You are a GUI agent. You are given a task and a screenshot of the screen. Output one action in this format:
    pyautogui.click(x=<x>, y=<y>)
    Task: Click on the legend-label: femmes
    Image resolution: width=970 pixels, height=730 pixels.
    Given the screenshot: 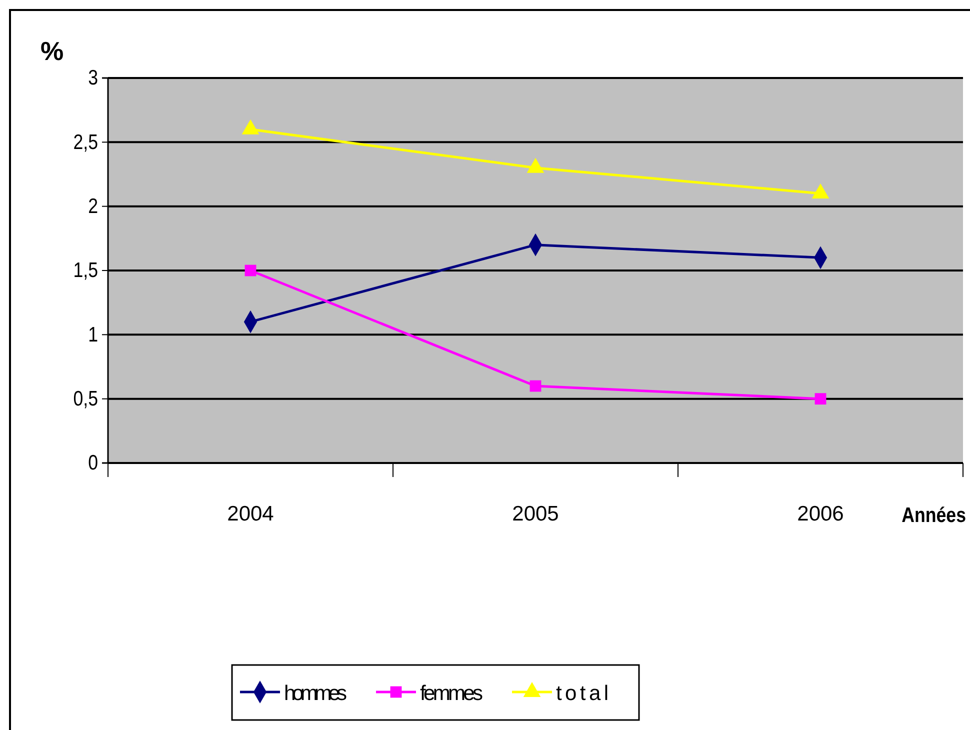 What is the action you would take?
    pyautogui.click(x=451, y=693)
    